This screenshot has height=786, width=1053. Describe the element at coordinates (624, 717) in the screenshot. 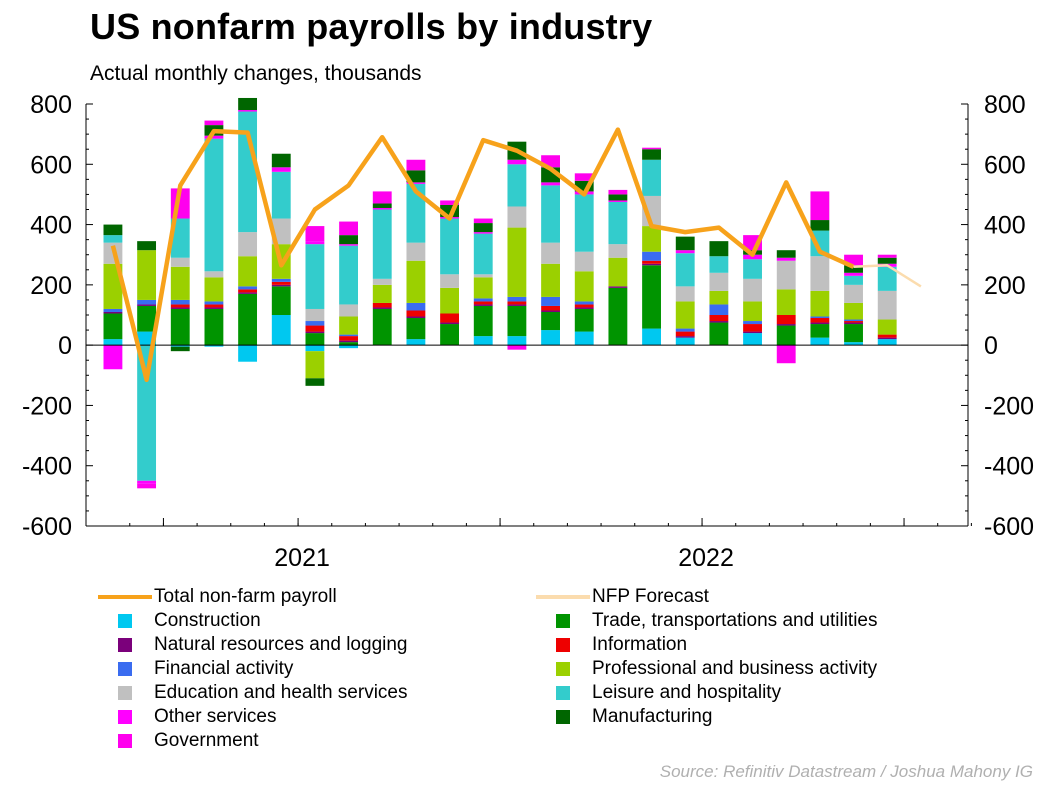

I see `legend-item: Manufacturing` at that location.